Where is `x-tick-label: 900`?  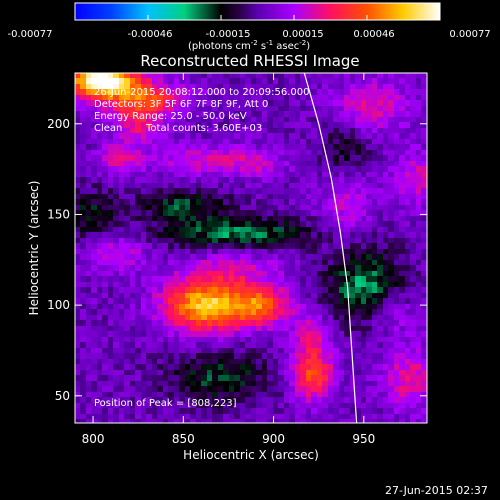
x-tick-label: 900 is located at coordinates (273, 439).